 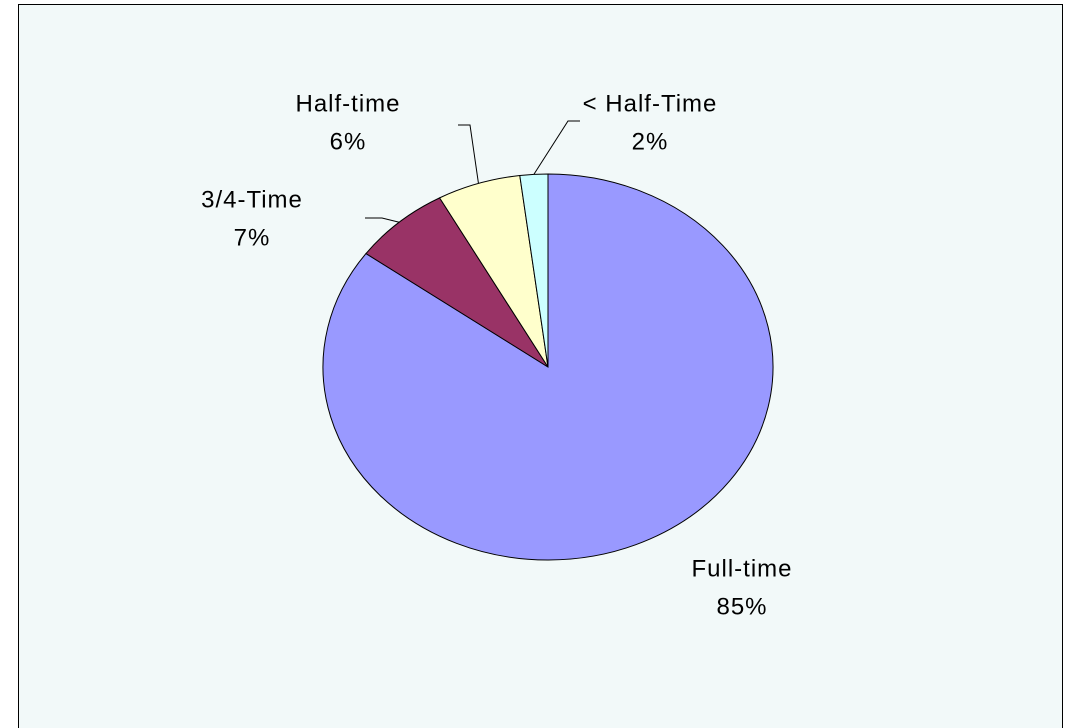 I want to click on slice-category-label: < Half-Time, so click(x=650, y=103).